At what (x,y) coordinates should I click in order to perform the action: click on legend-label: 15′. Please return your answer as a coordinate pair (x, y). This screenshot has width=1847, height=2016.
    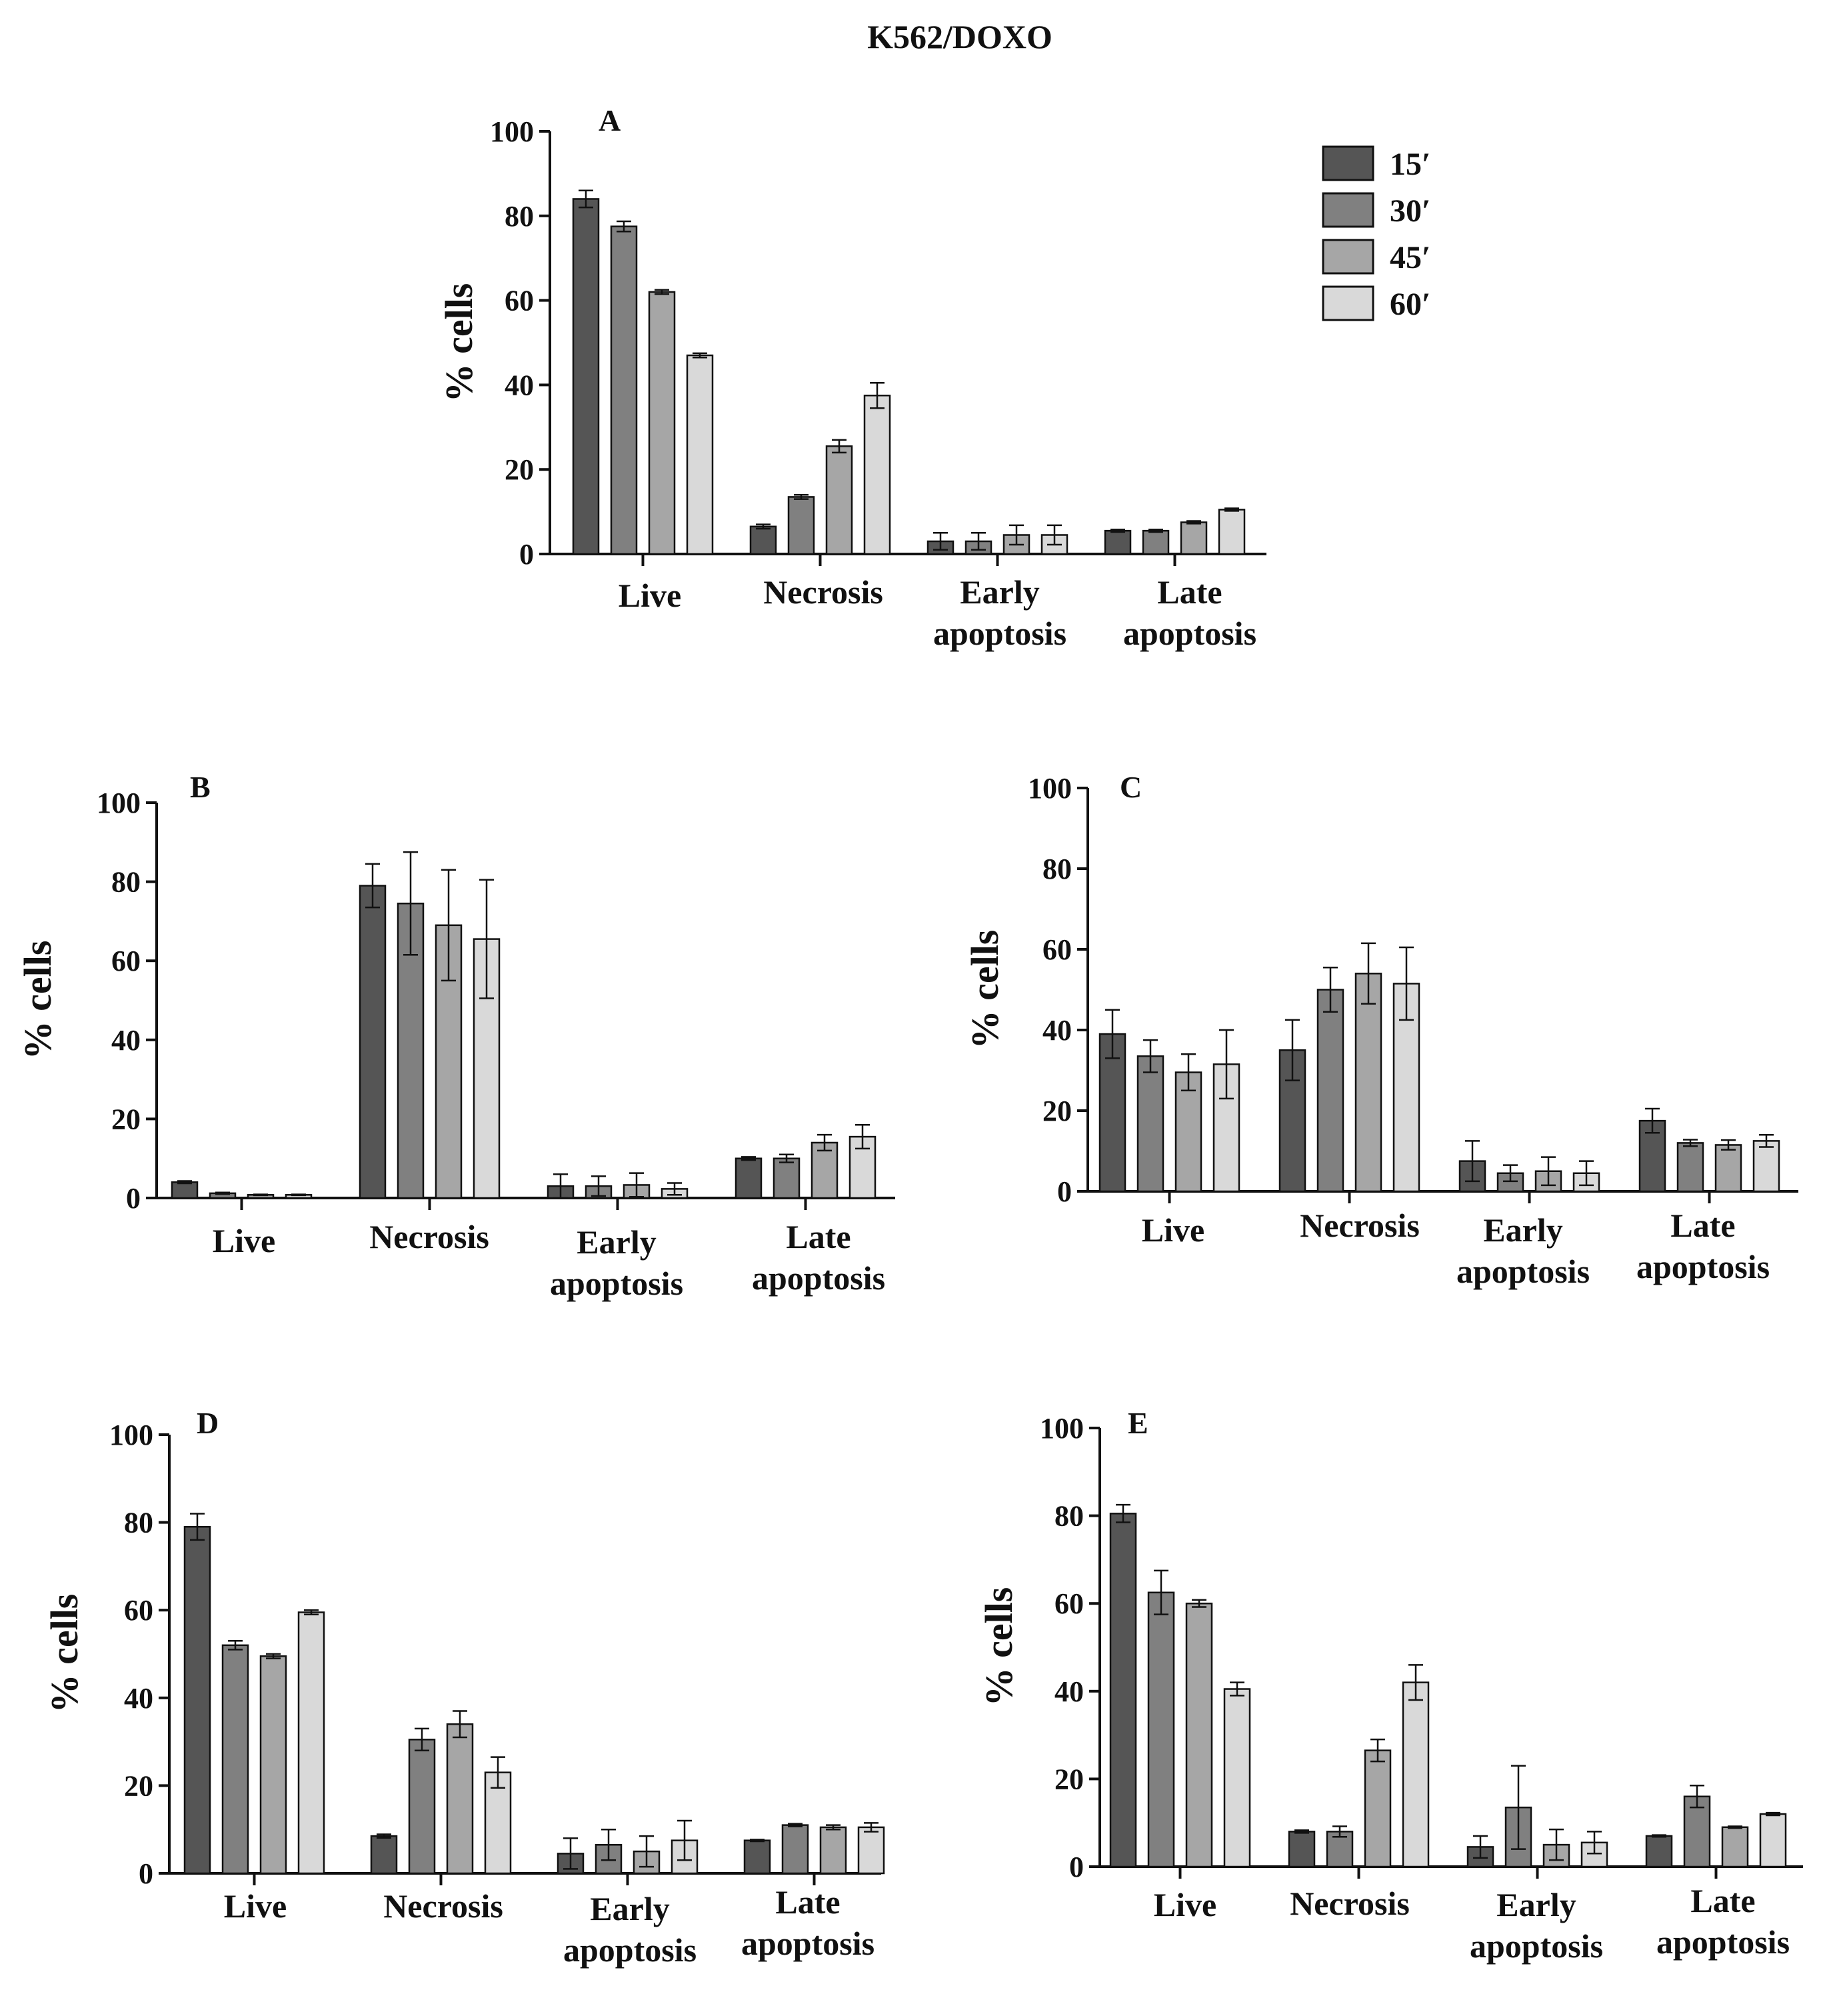
    Looking at the image, I should click on (1410, 164).